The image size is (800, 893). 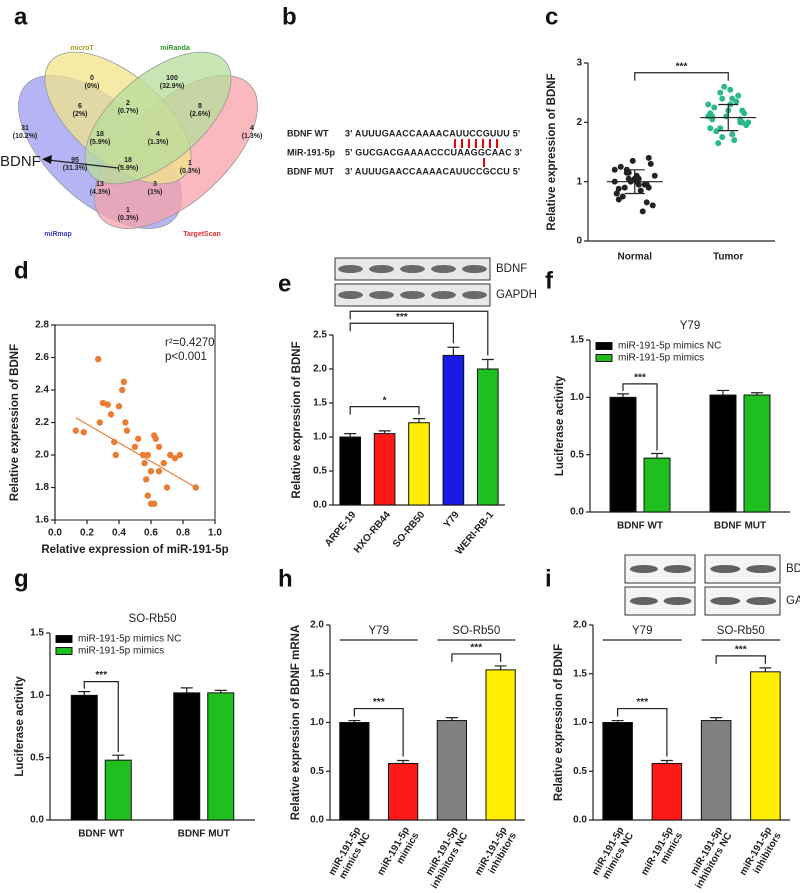 I want to click on region-percent: (5.9%), so click(x=100, y=142).